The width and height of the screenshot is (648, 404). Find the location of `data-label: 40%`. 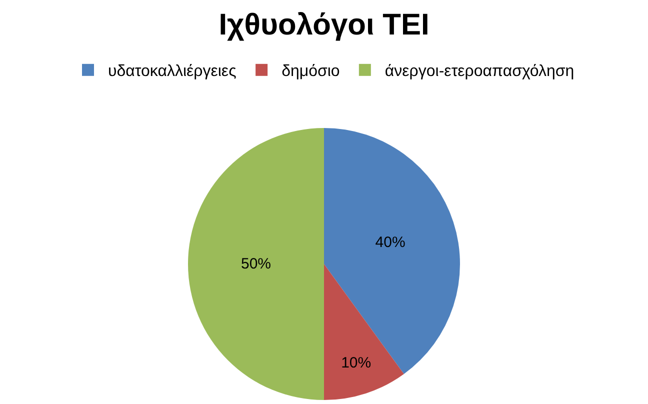

data-label: 40% is located at coordinates (390, 242).